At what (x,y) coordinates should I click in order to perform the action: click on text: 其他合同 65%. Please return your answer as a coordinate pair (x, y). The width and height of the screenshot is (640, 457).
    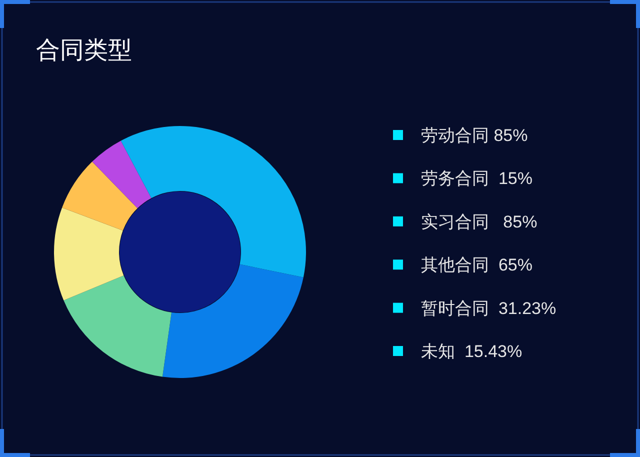
    Looking at the image, I should click on (476, 265).